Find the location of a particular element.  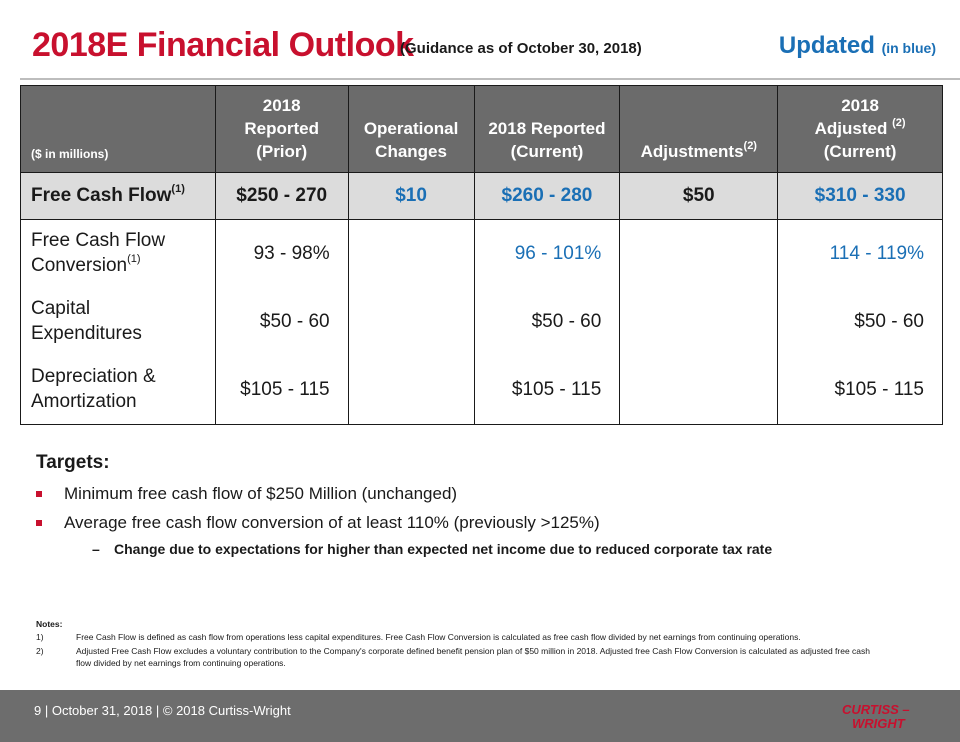

targets-heading: Targets: is located at coordinates (73, 462).